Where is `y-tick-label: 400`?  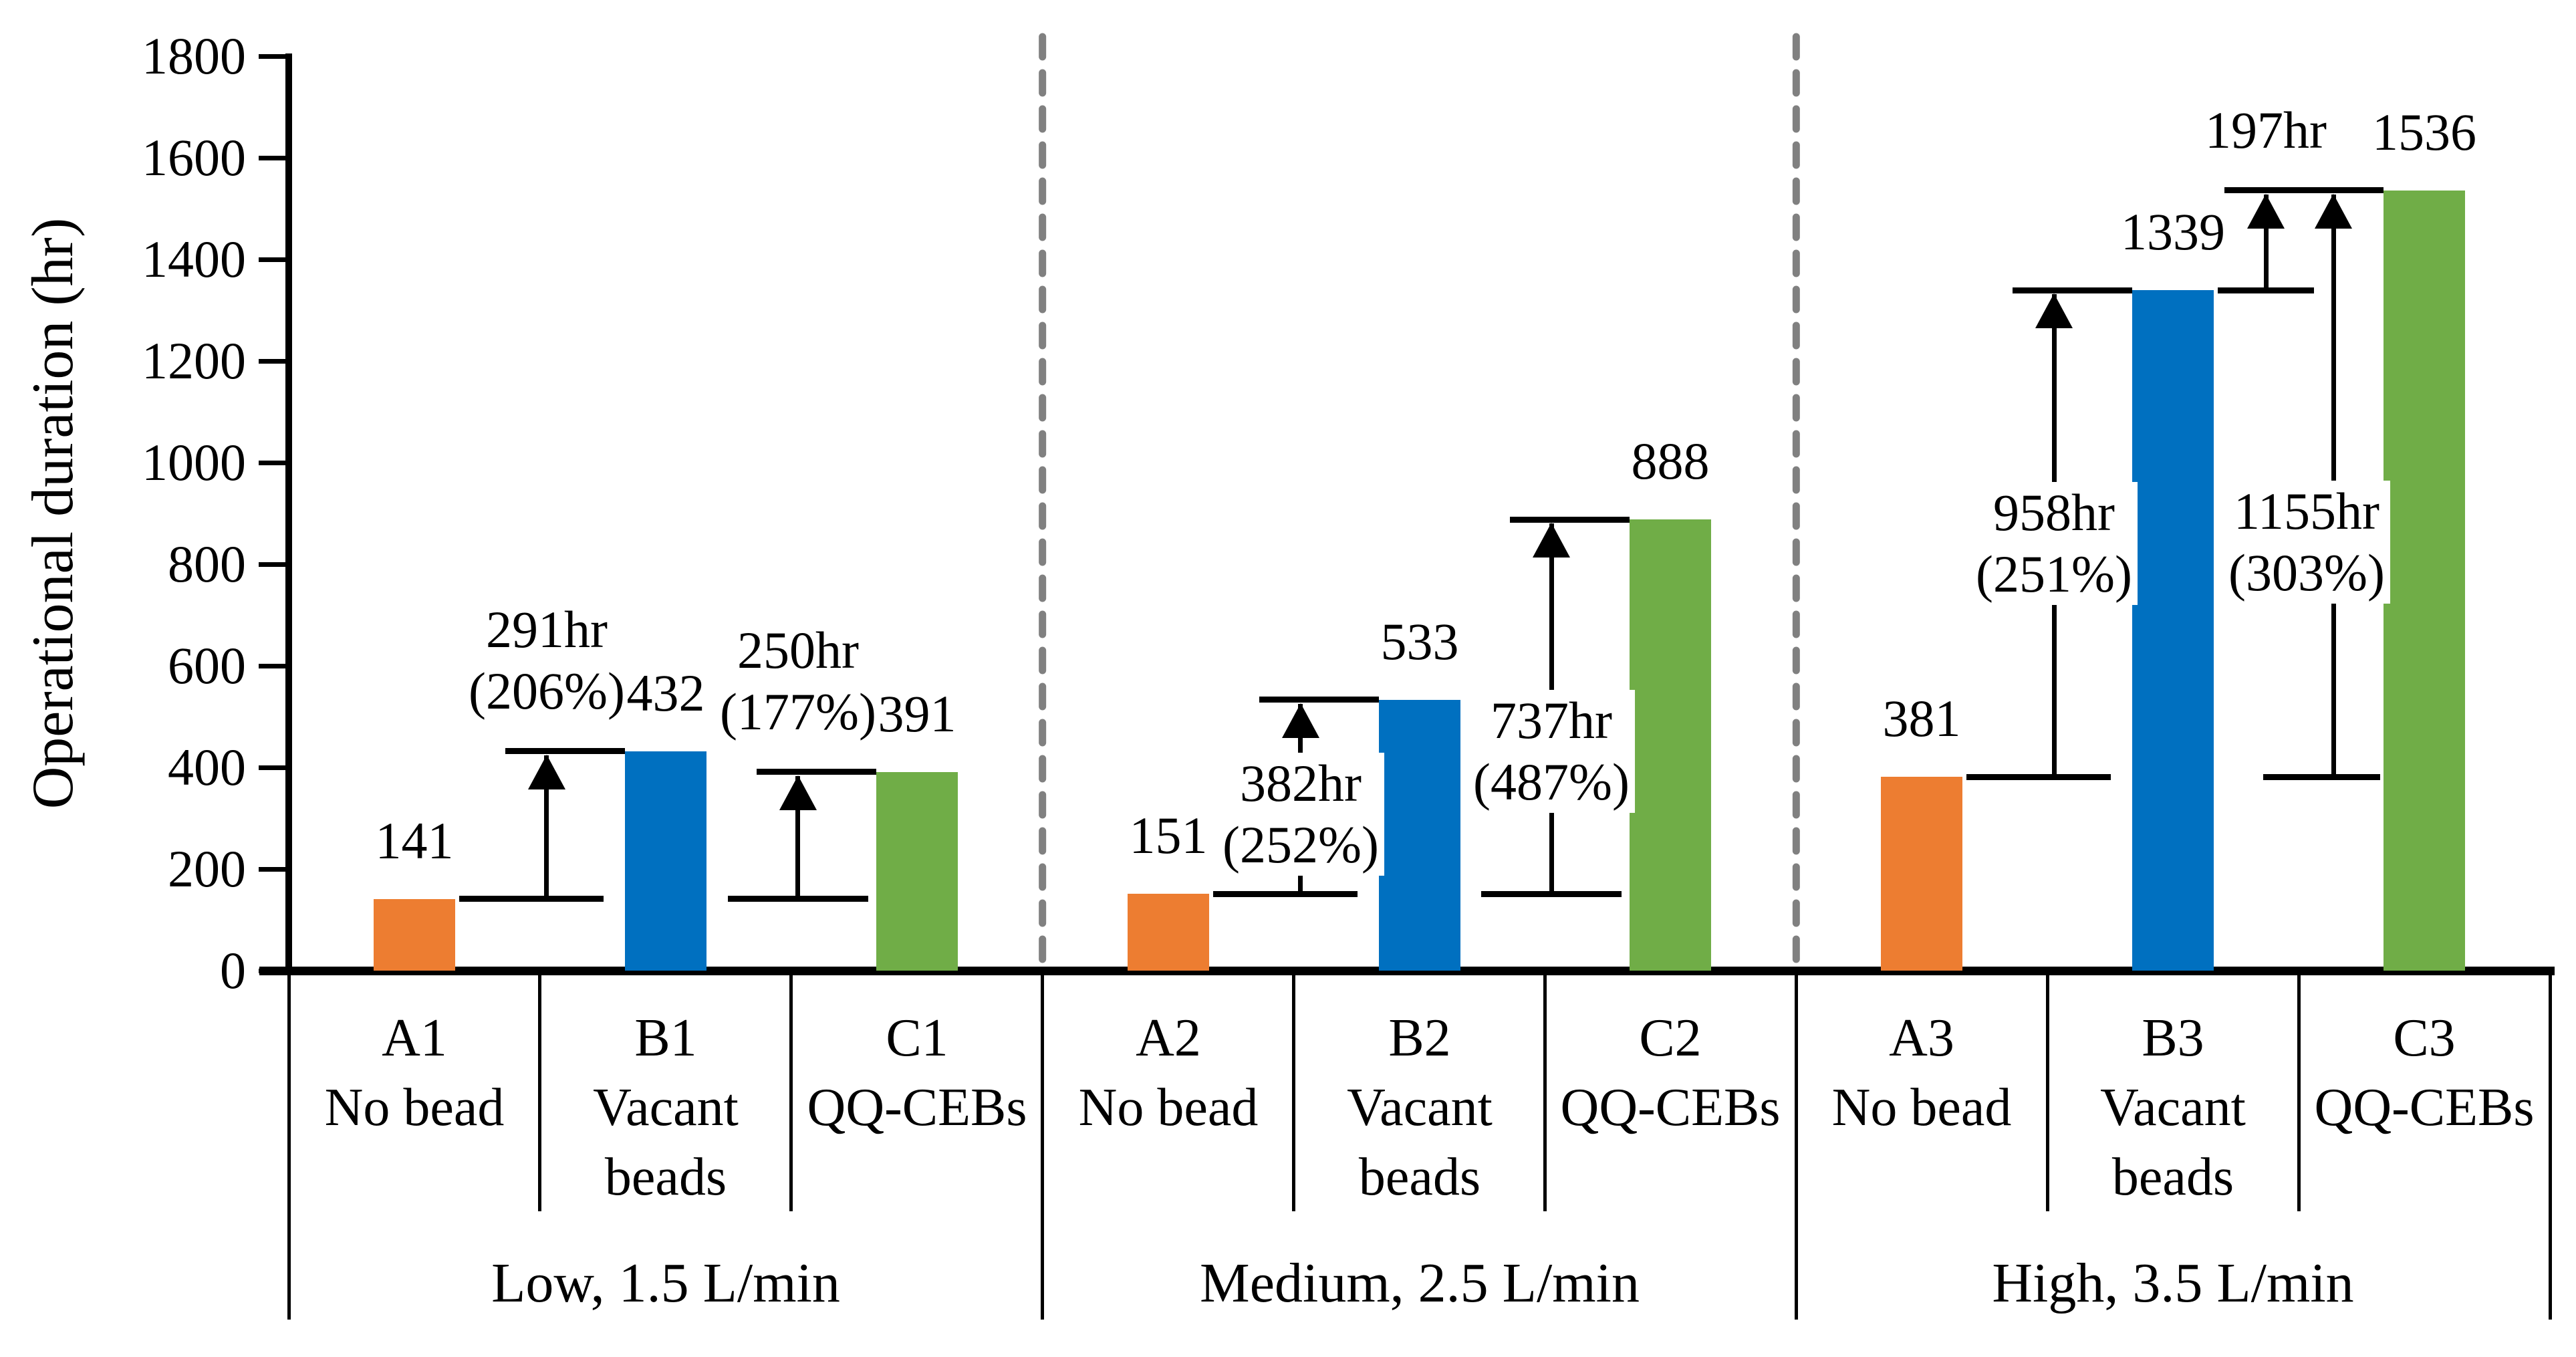
y-tick-label: 400 is located at coordinates (207, 767).